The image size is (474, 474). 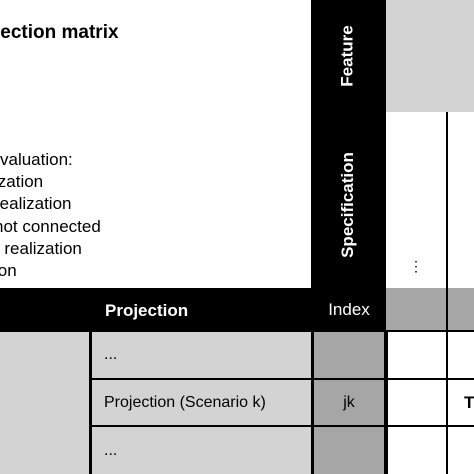 What do you see at coordinates (416, 200) in the screenshot?
I see `specification-cell: ⋮` at bounding box center [416, 200].